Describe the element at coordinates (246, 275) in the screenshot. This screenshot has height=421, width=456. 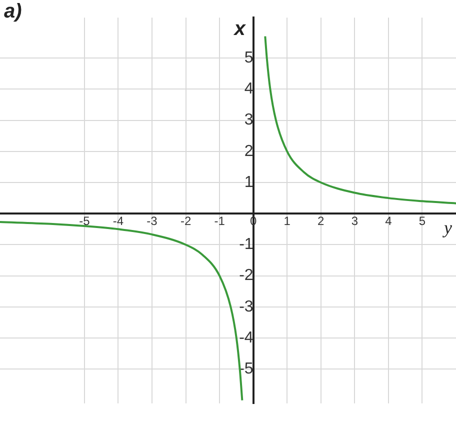
I see `y-tick-label: -2` at that location.